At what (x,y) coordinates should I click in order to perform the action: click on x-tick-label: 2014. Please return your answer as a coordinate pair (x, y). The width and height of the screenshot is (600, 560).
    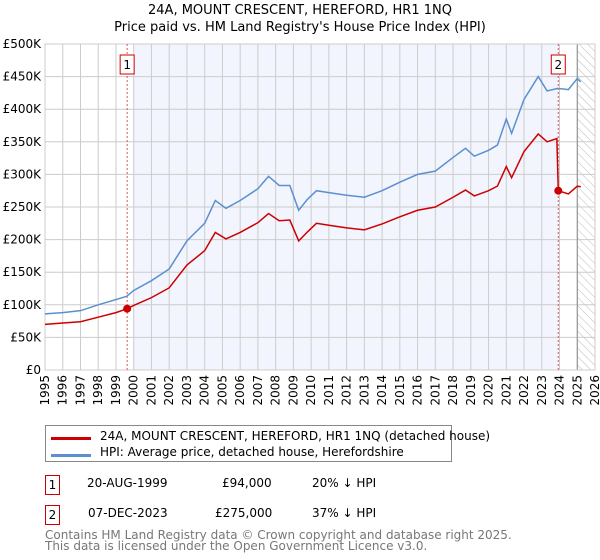
    Looking at the image, I should click on (382, 390).